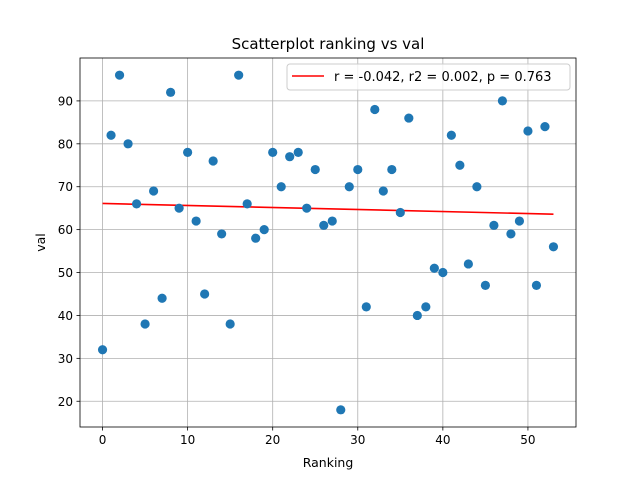 This screenshot has width=640, height=484. I want to click on x-tick-label: 10, so click(187, 440).